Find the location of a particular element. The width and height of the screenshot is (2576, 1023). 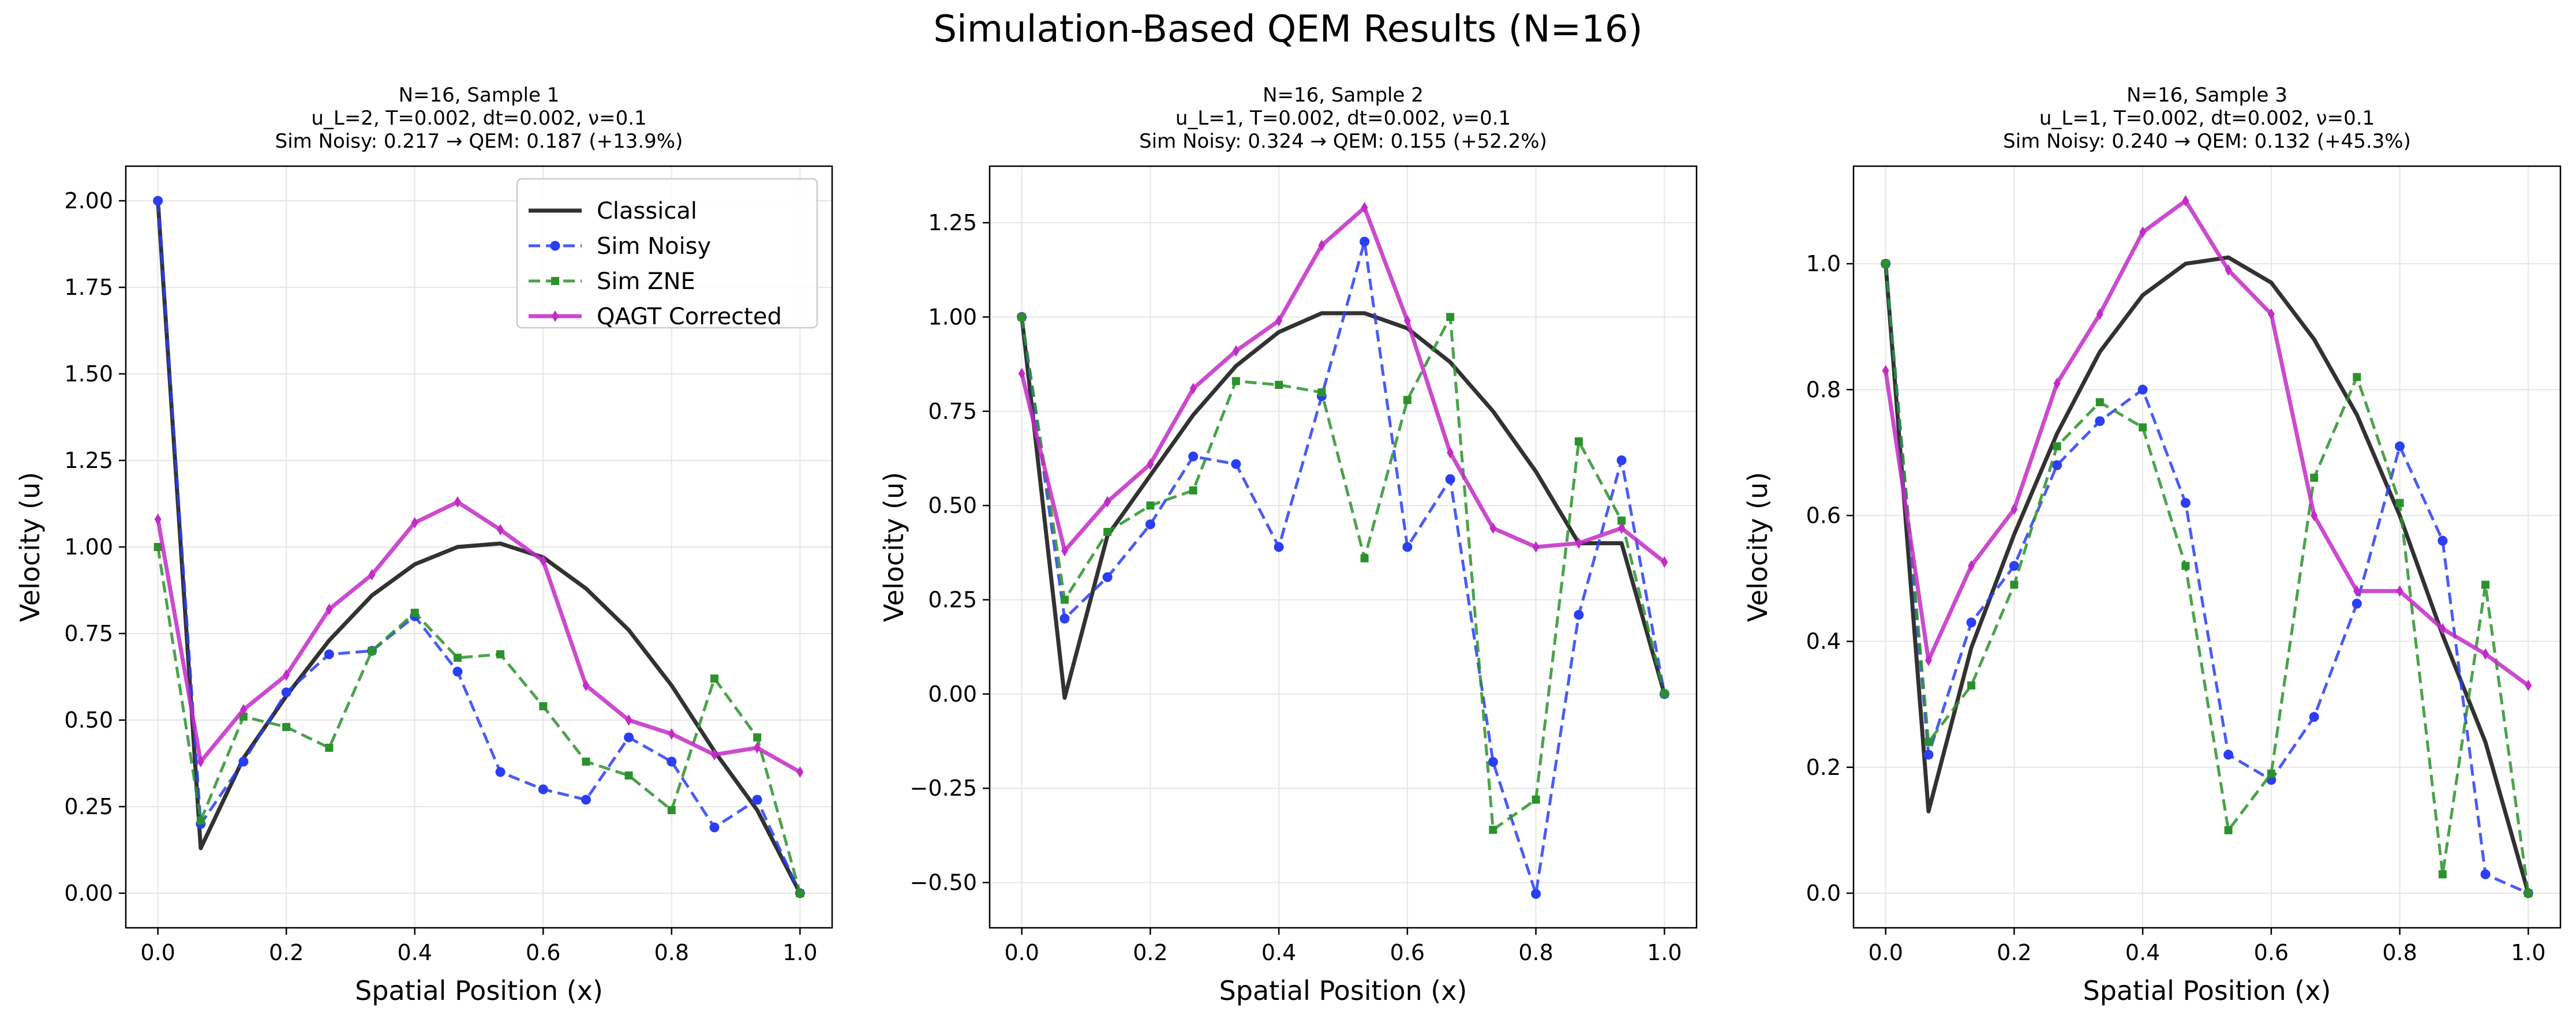

y-tick-label: 1.50 is located at coordinates (88, 374).